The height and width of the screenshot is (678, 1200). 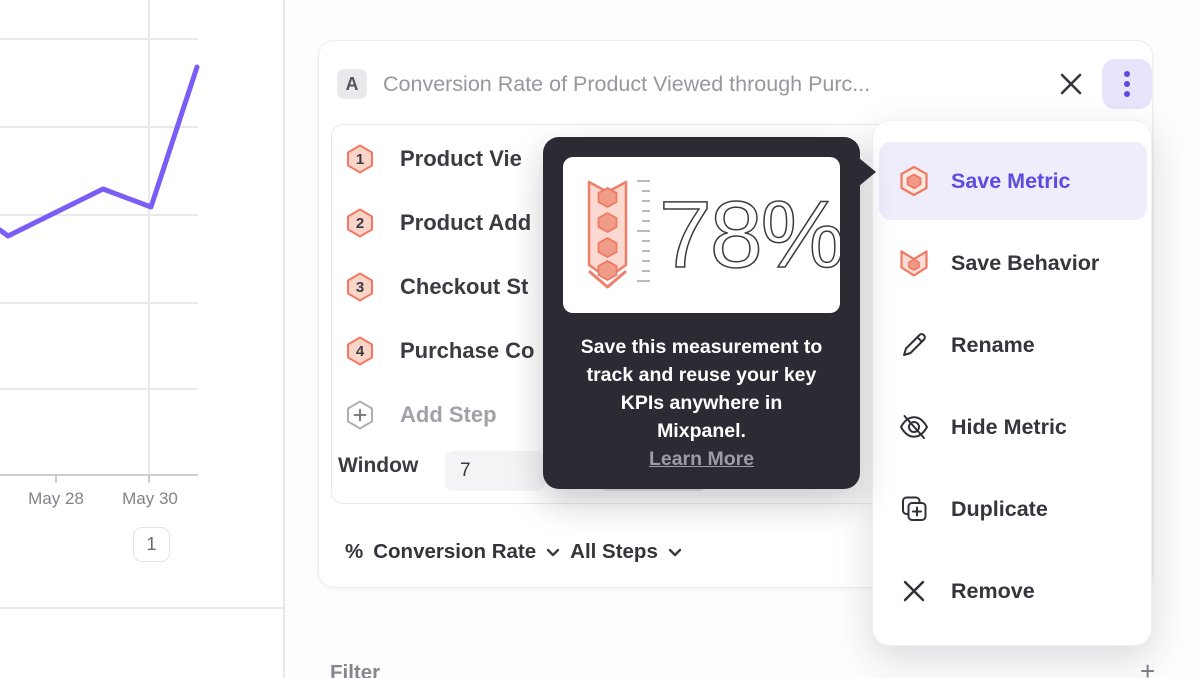 I want to click on menu-item-save-behavior: Save Behavior, so click(x=1013, y=263).